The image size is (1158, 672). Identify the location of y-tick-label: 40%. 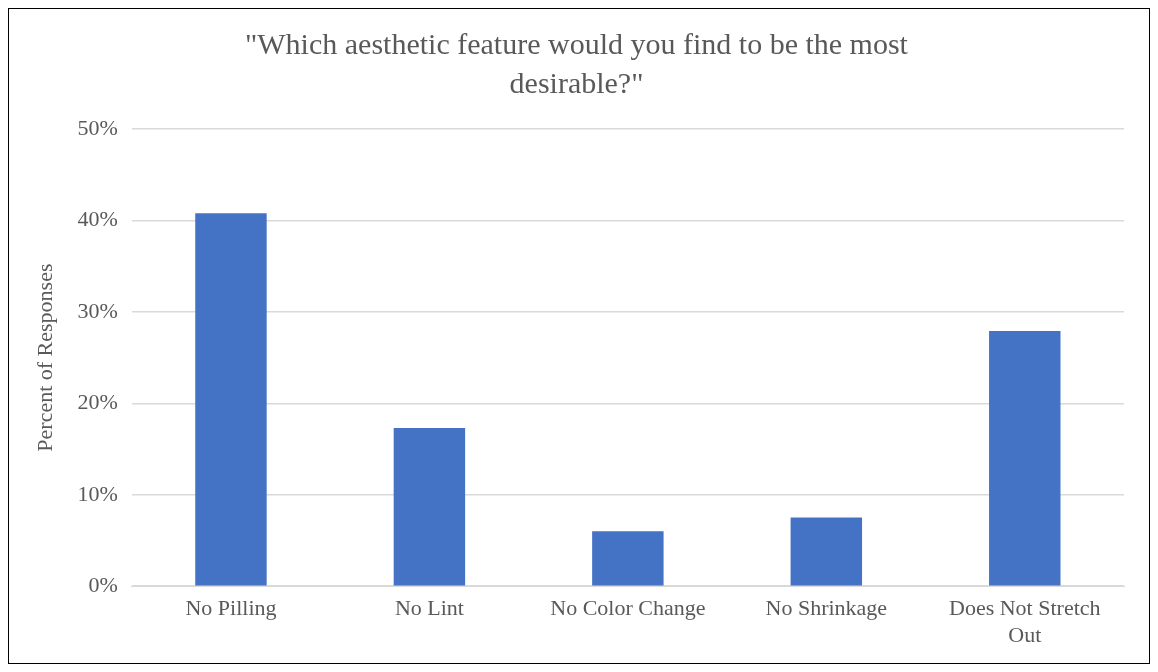
(97, 219).